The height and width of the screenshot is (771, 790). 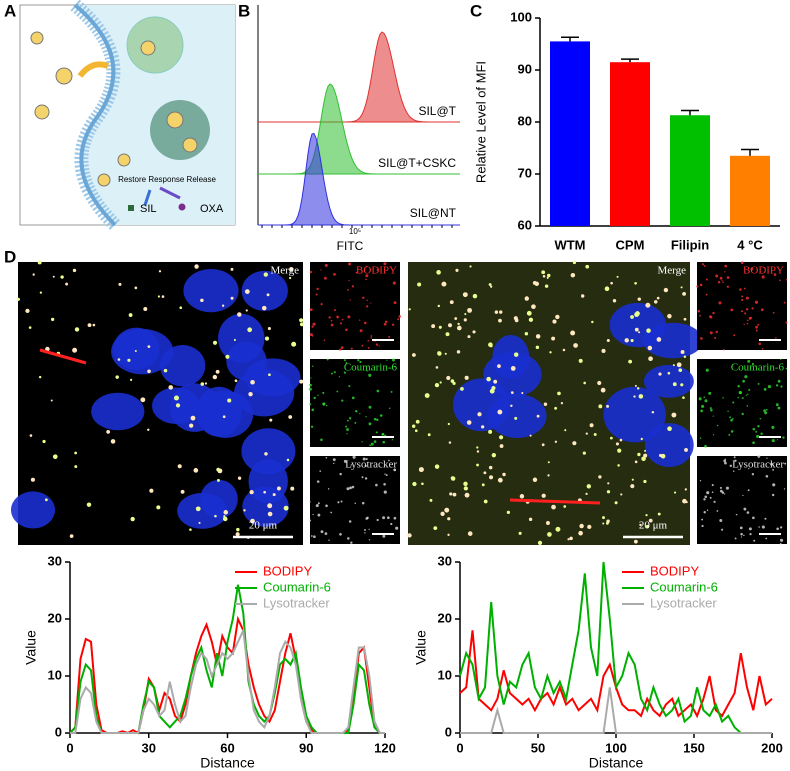 I want to click on endosome, so click(x=155, y=45).